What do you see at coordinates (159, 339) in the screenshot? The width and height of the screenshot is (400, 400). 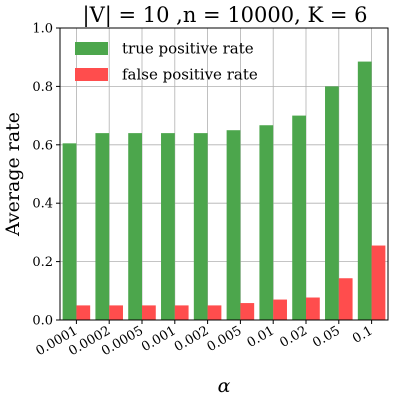 I see `x-tick-label: 0.001` at bounding box center [159, 339].